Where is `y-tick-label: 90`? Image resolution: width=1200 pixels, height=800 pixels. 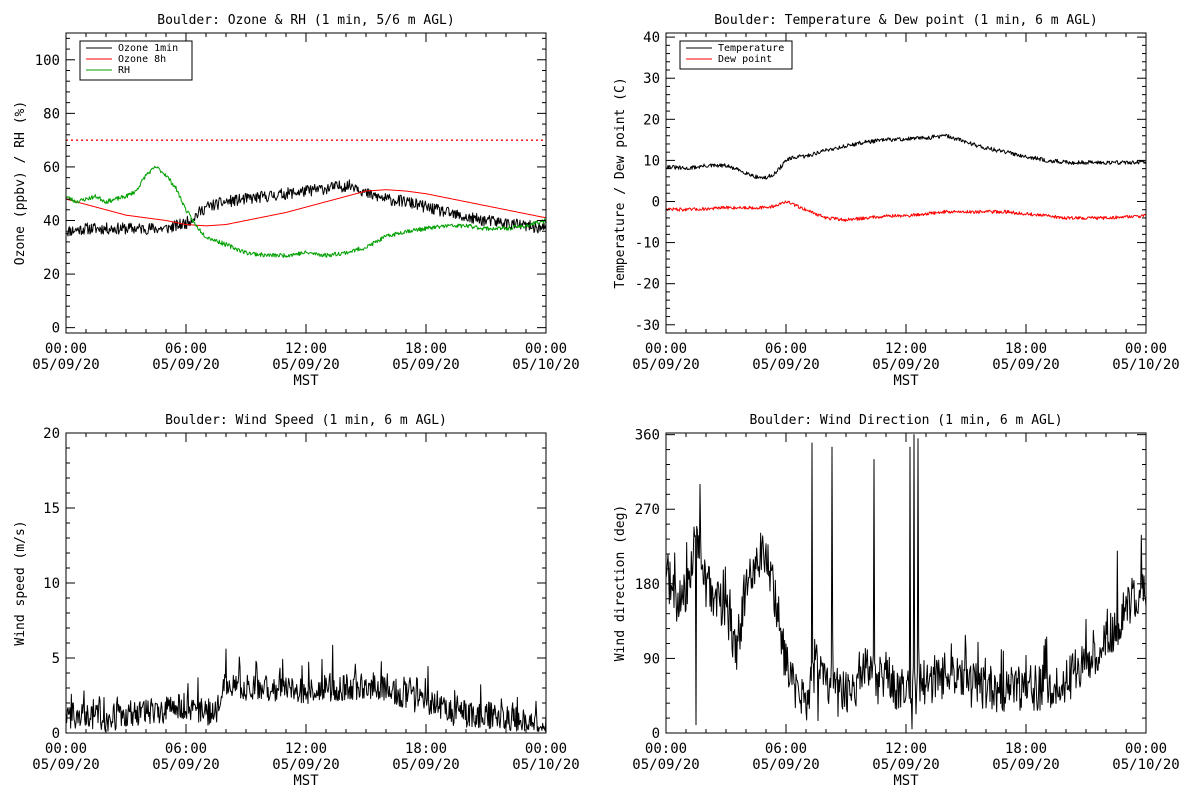
y-tick-label: 90 is located at coordinates (651, 659).